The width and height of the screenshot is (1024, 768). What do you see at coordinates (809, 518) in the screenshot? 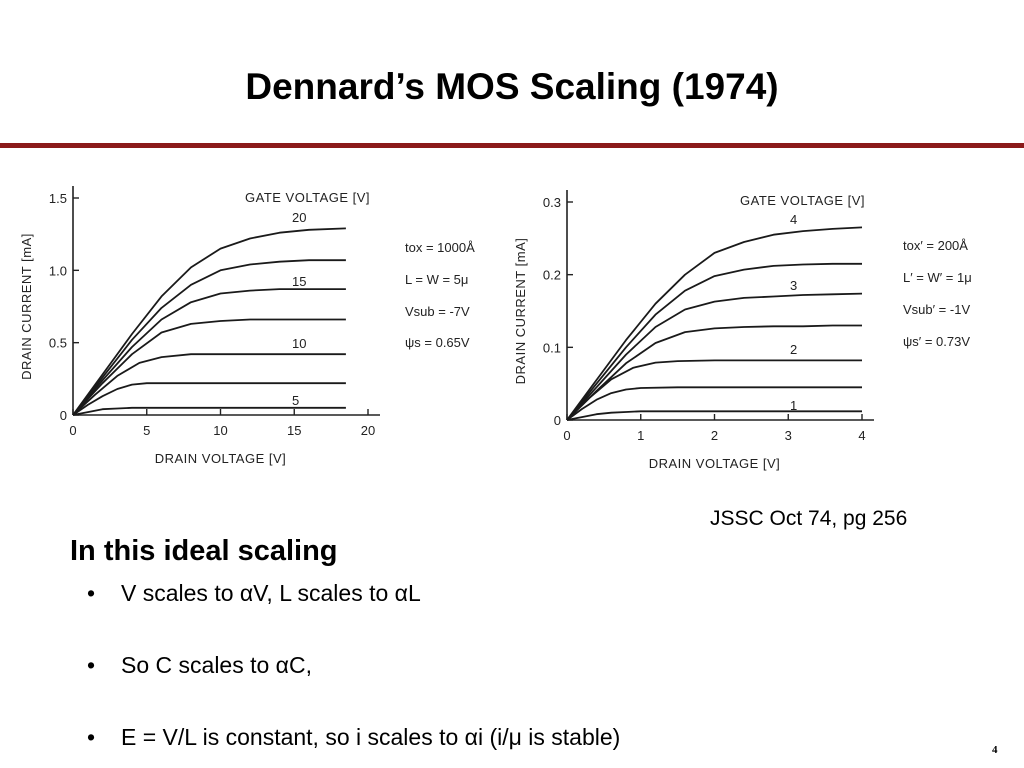
I see `citation: JSSC Oct 74, pg 256` at bounding box center [809, 518].